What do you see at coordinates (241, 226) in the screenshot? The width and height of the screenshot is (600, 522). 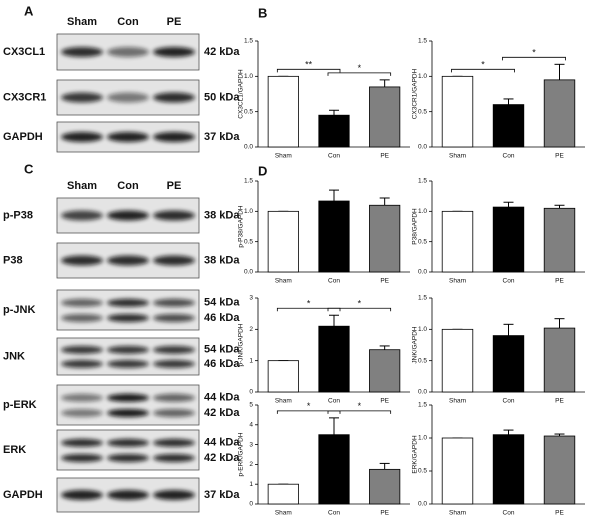 I see `y-axis-label: p-P38/GAPDH` at bounding box center [241, 226].